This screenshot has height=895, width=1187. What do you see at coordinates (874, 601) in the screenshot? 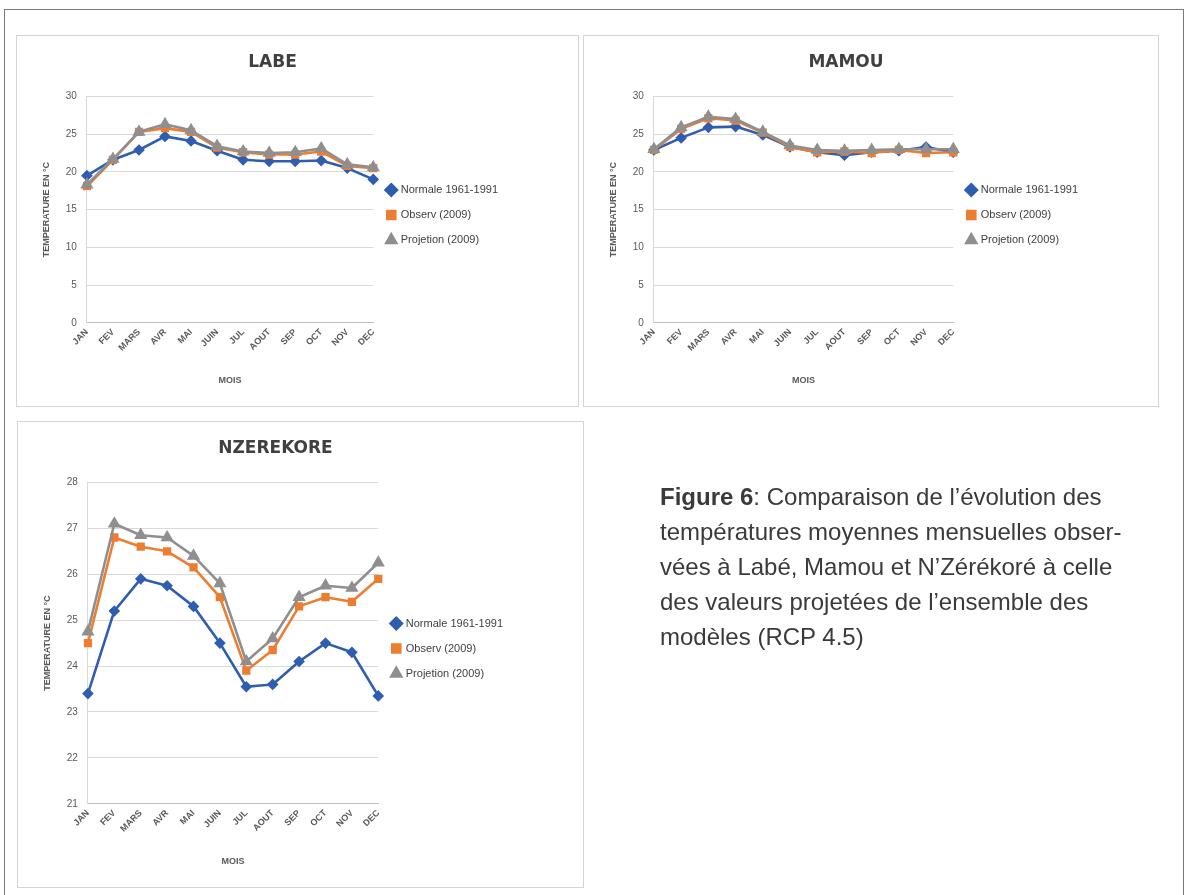
I see `text: des valeurs projetées de l’ensemble des` at bounding box center [874, 601].